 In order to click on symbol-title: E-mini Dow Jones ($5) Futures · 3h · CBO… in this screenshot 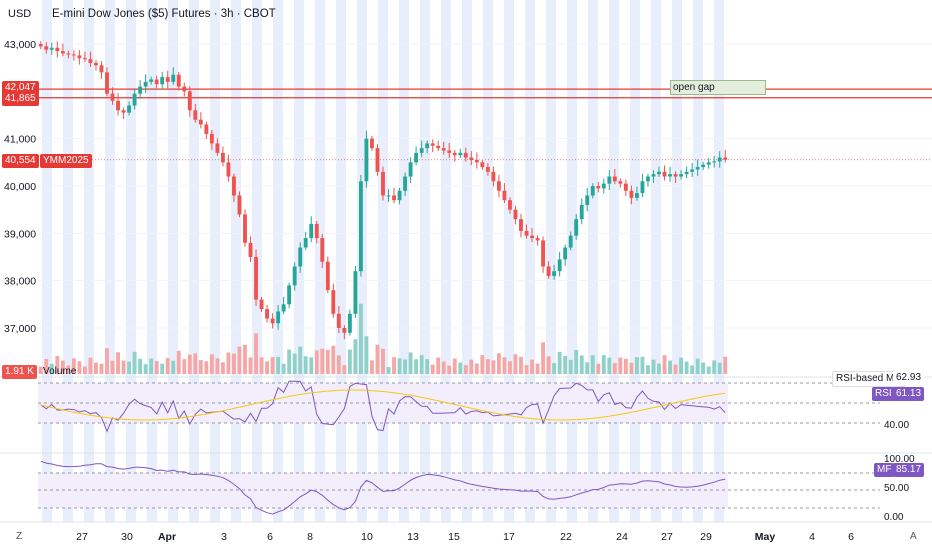, I will do `click(164, 14)`.